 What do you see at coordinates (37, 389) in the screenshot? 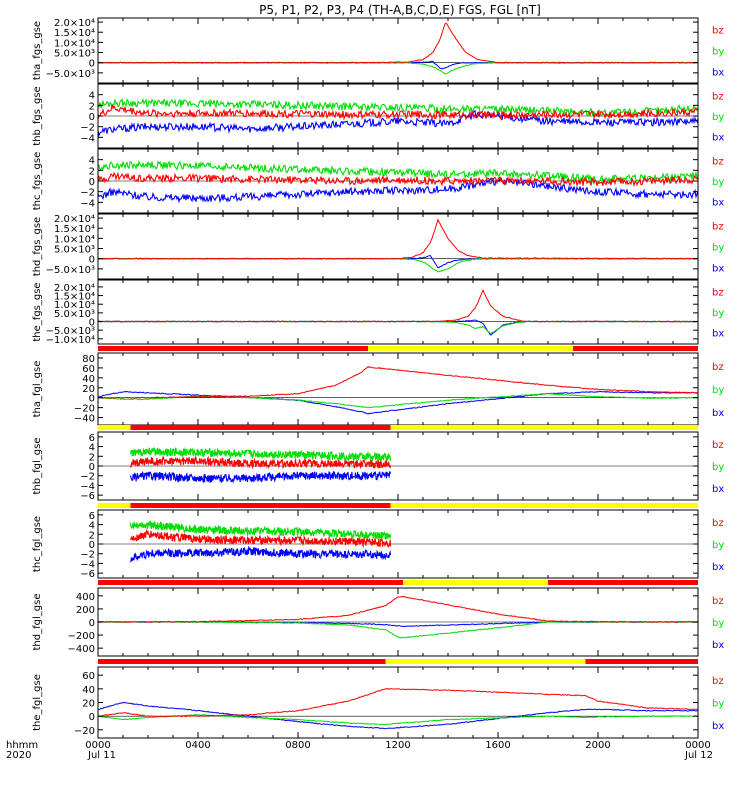
I see `y-axis-label: tha_fgl_gse` at bounding box center [37, 389].